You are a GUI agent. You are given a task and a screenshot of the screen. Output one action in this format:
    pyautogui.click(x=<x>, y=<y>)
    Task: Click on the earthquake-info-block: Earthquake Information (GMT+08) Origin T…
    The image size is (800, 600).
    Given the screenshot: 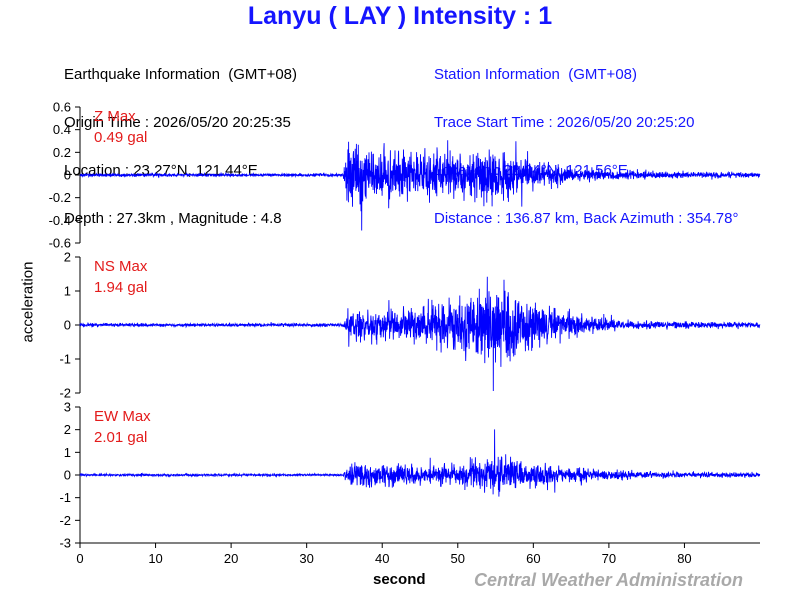 What is the action you would take?
    pyautogui.click(x=180, y=139)
    